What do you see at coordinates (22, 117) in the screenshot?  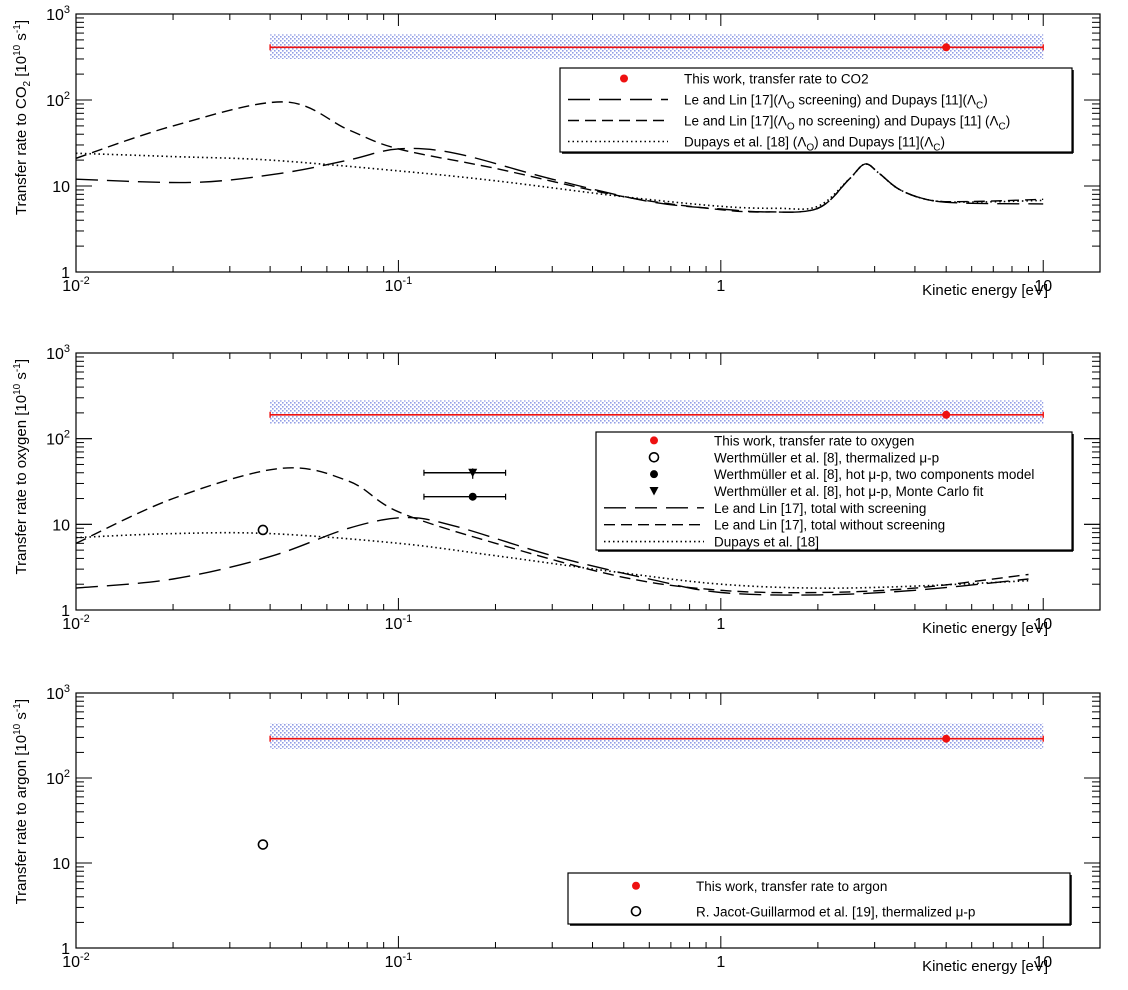 I see `y-axis-label: Transfer rate to CO2 [1010 s-1]` at bounding box center [22, 117].